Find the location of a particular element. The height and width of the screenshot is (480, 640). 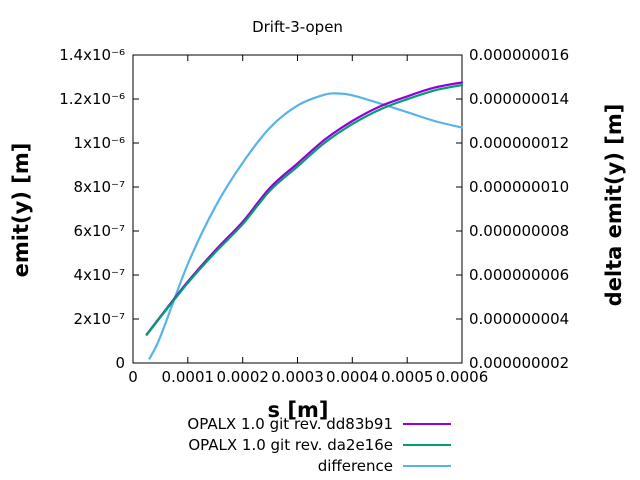

legend-item: difference is located at coordinates (300, 465).